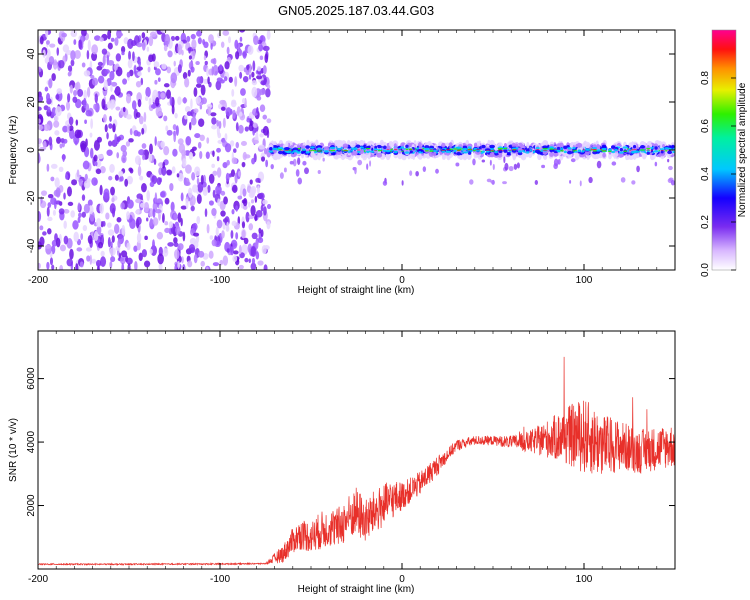 This screenshot has height=600, width=750. Describe the element at coordinates (584, 579) in the screenshot. I see `snr-x-tick-label: 100` at that location.